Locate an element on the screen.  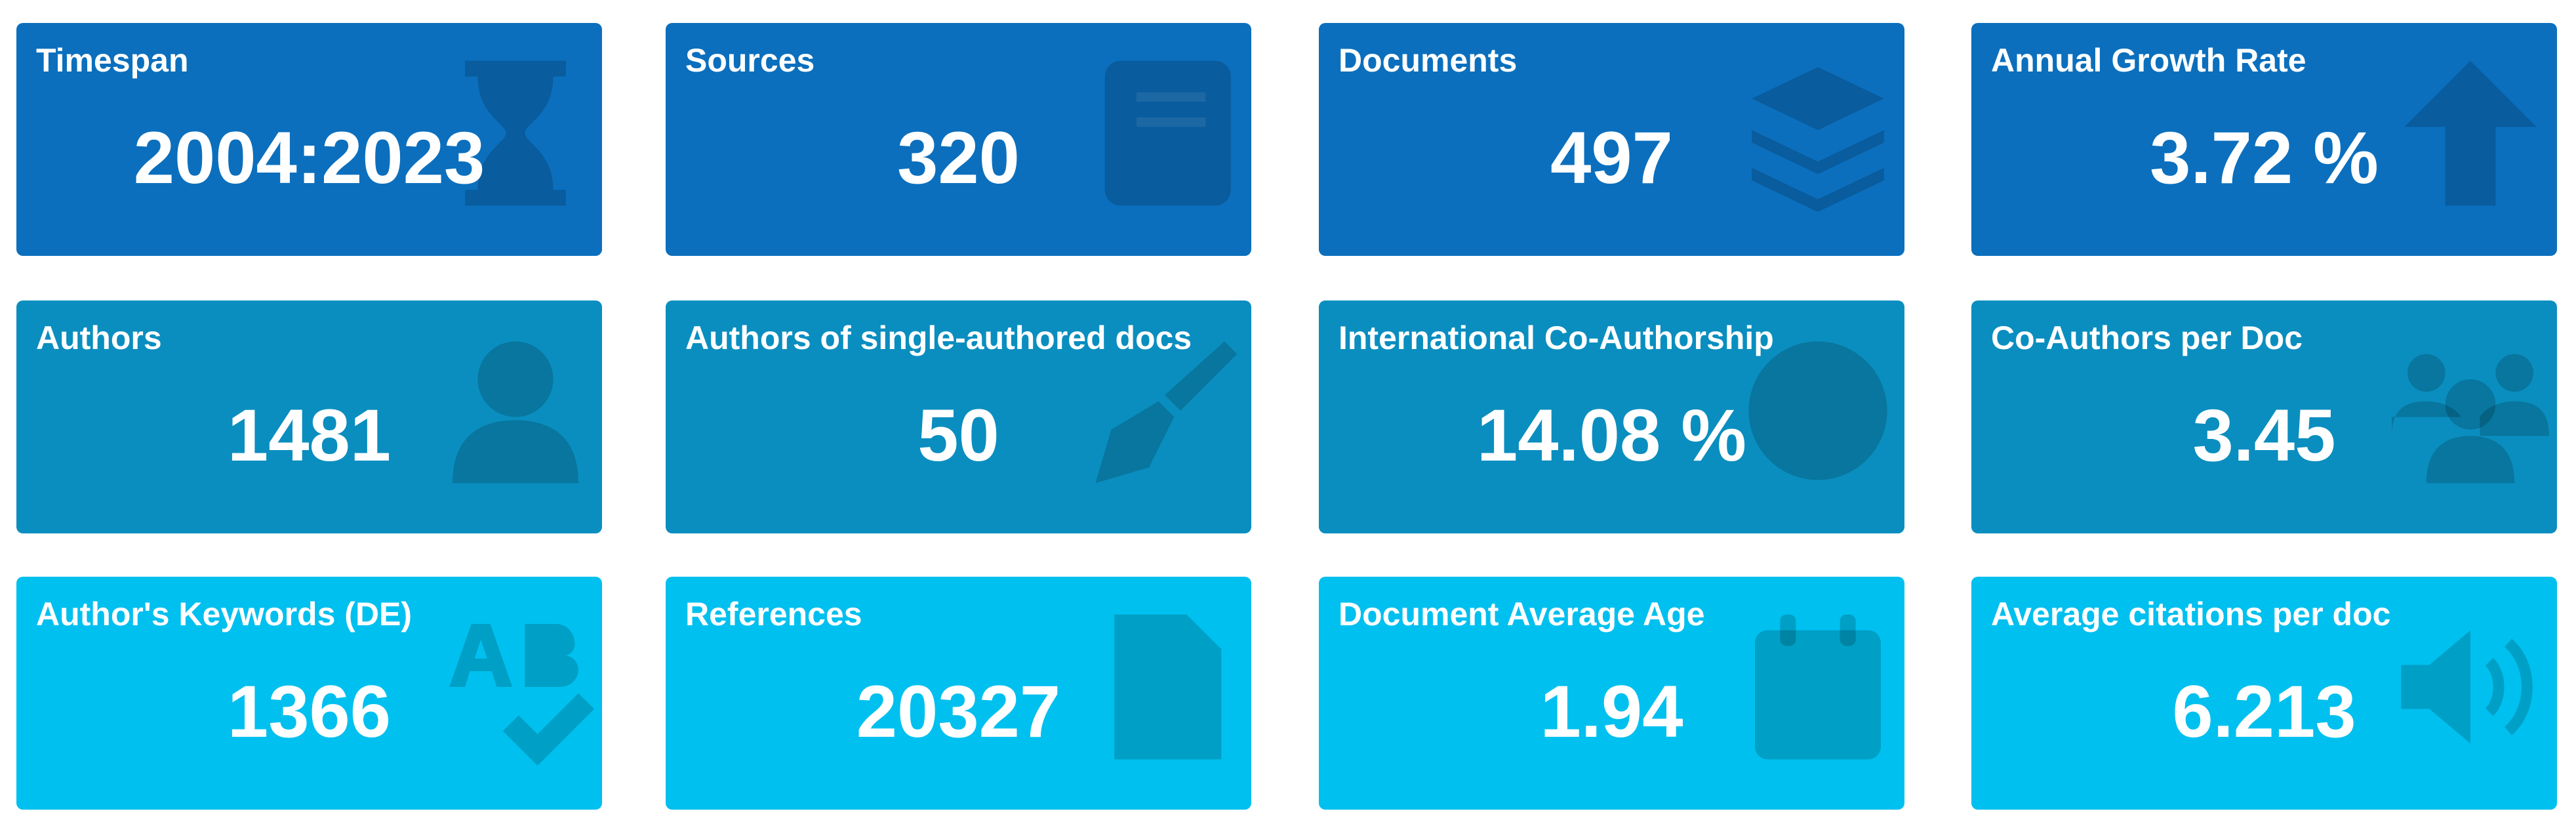
stat-card: Document Average Age 1.94 is located at coordinates (1611, 693).